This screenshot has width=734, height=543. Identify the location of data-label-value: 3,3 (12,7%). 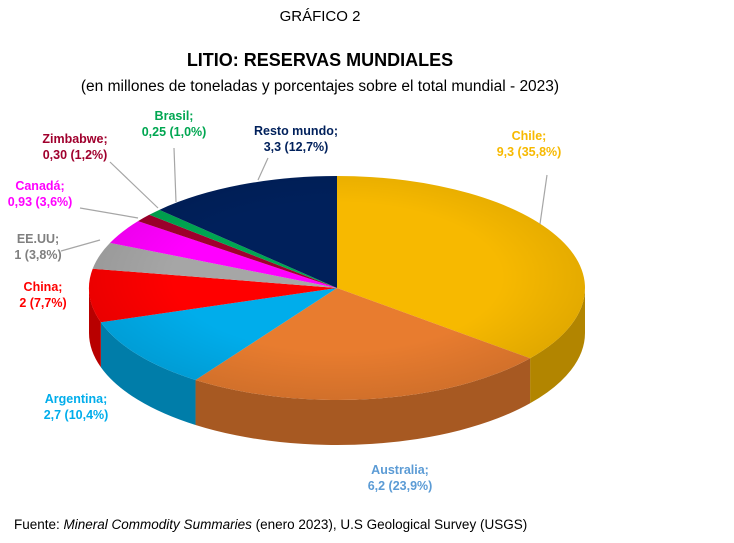
(296, 147).